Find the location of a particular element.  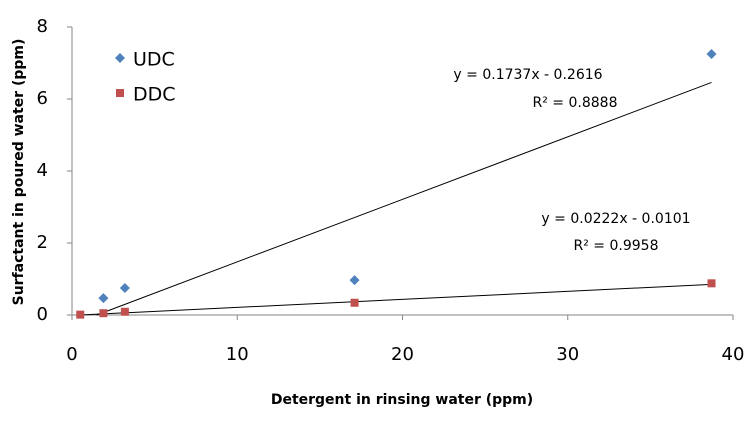

legend-label: UDC is located at coordinates (154, 60).